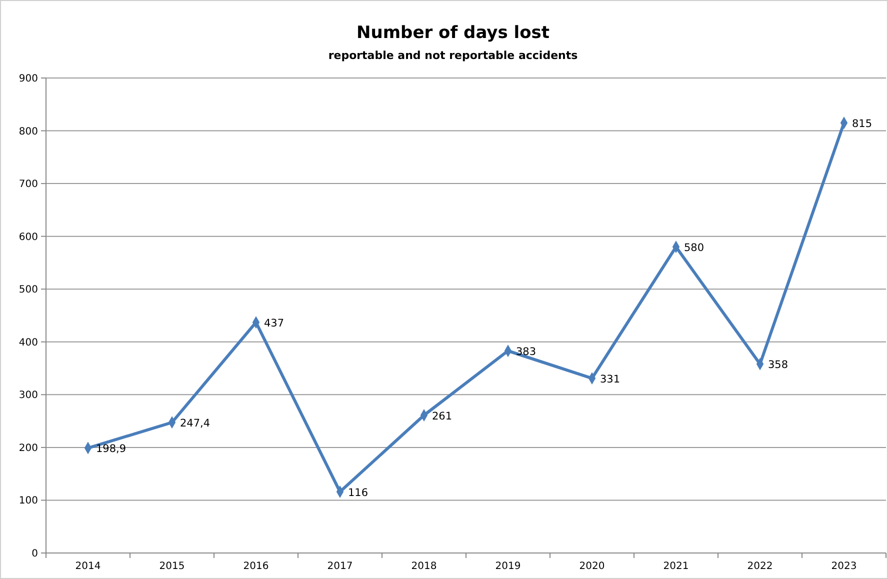 This screenshot has width=888, height=579. I want to click on text: 198,9, so click(111, 449).